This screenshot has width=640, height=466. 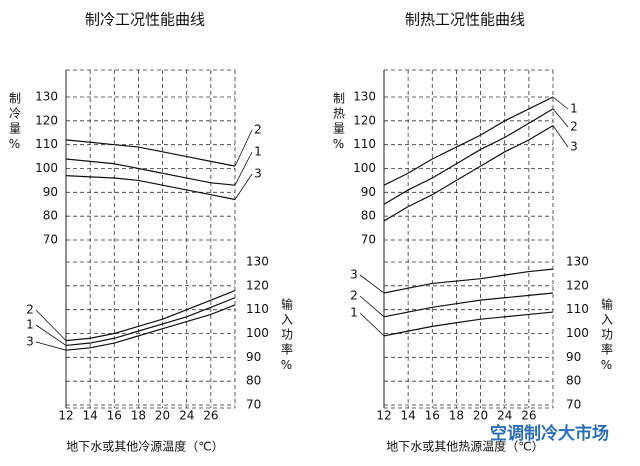 What do you see at coordinates (465, 20) in the screenshot?
I see `chart-title: 制热工况性能曲线` at bounding box center [465, 20].